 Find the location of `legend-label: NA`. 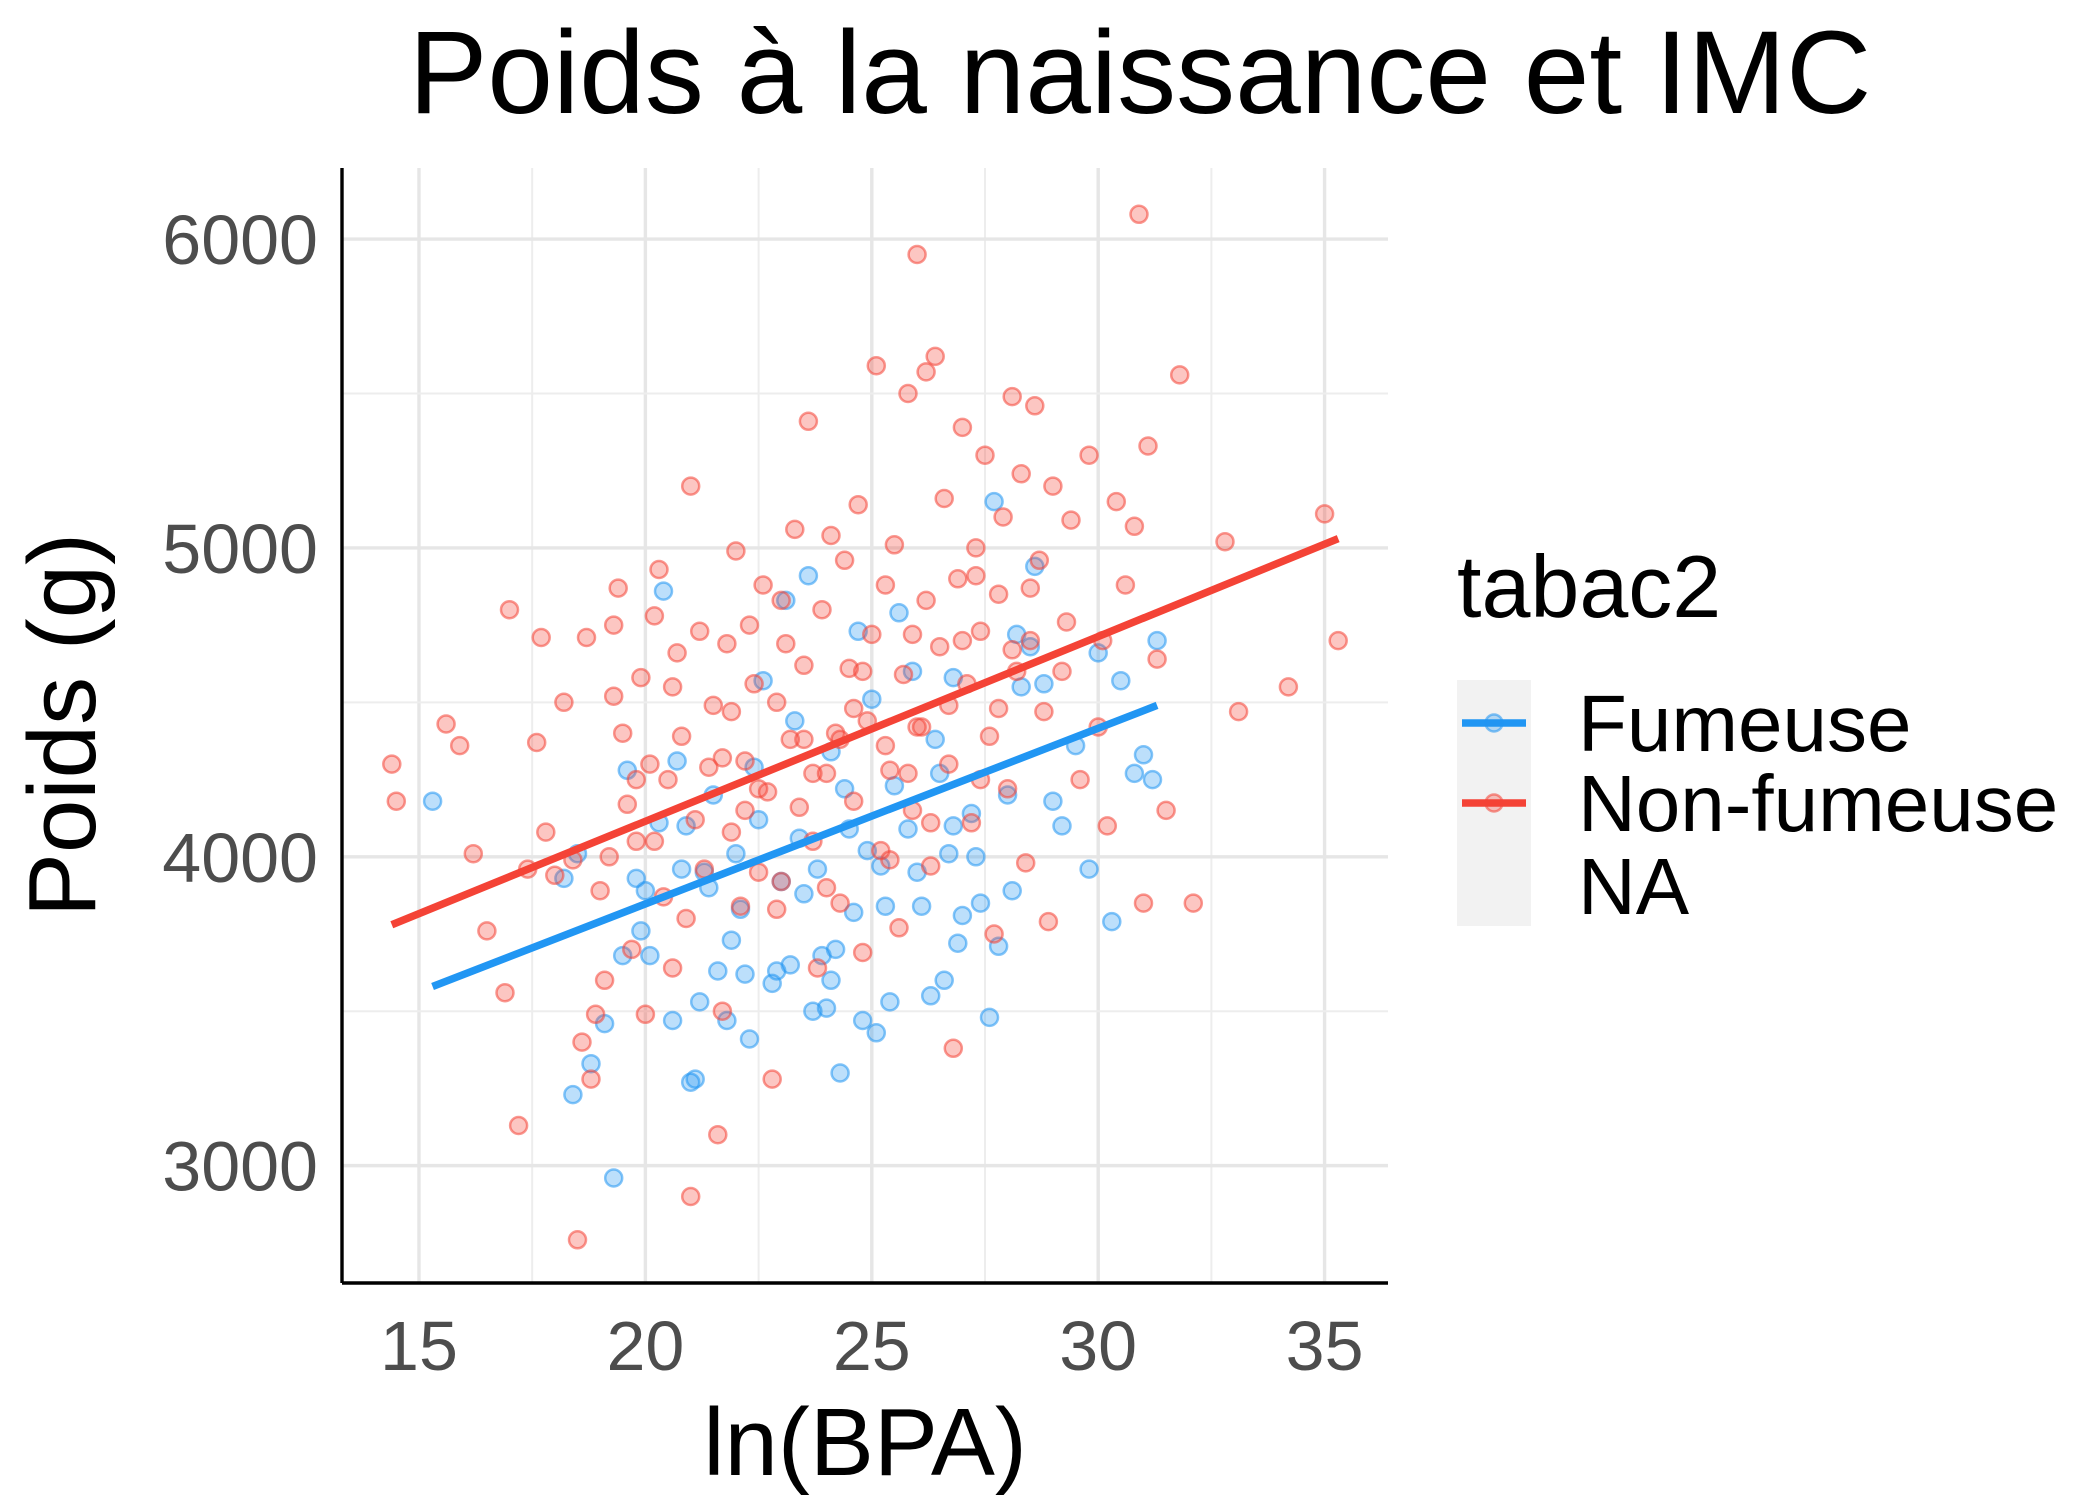

legend-label: NA is located at coordinates (1634, 886).